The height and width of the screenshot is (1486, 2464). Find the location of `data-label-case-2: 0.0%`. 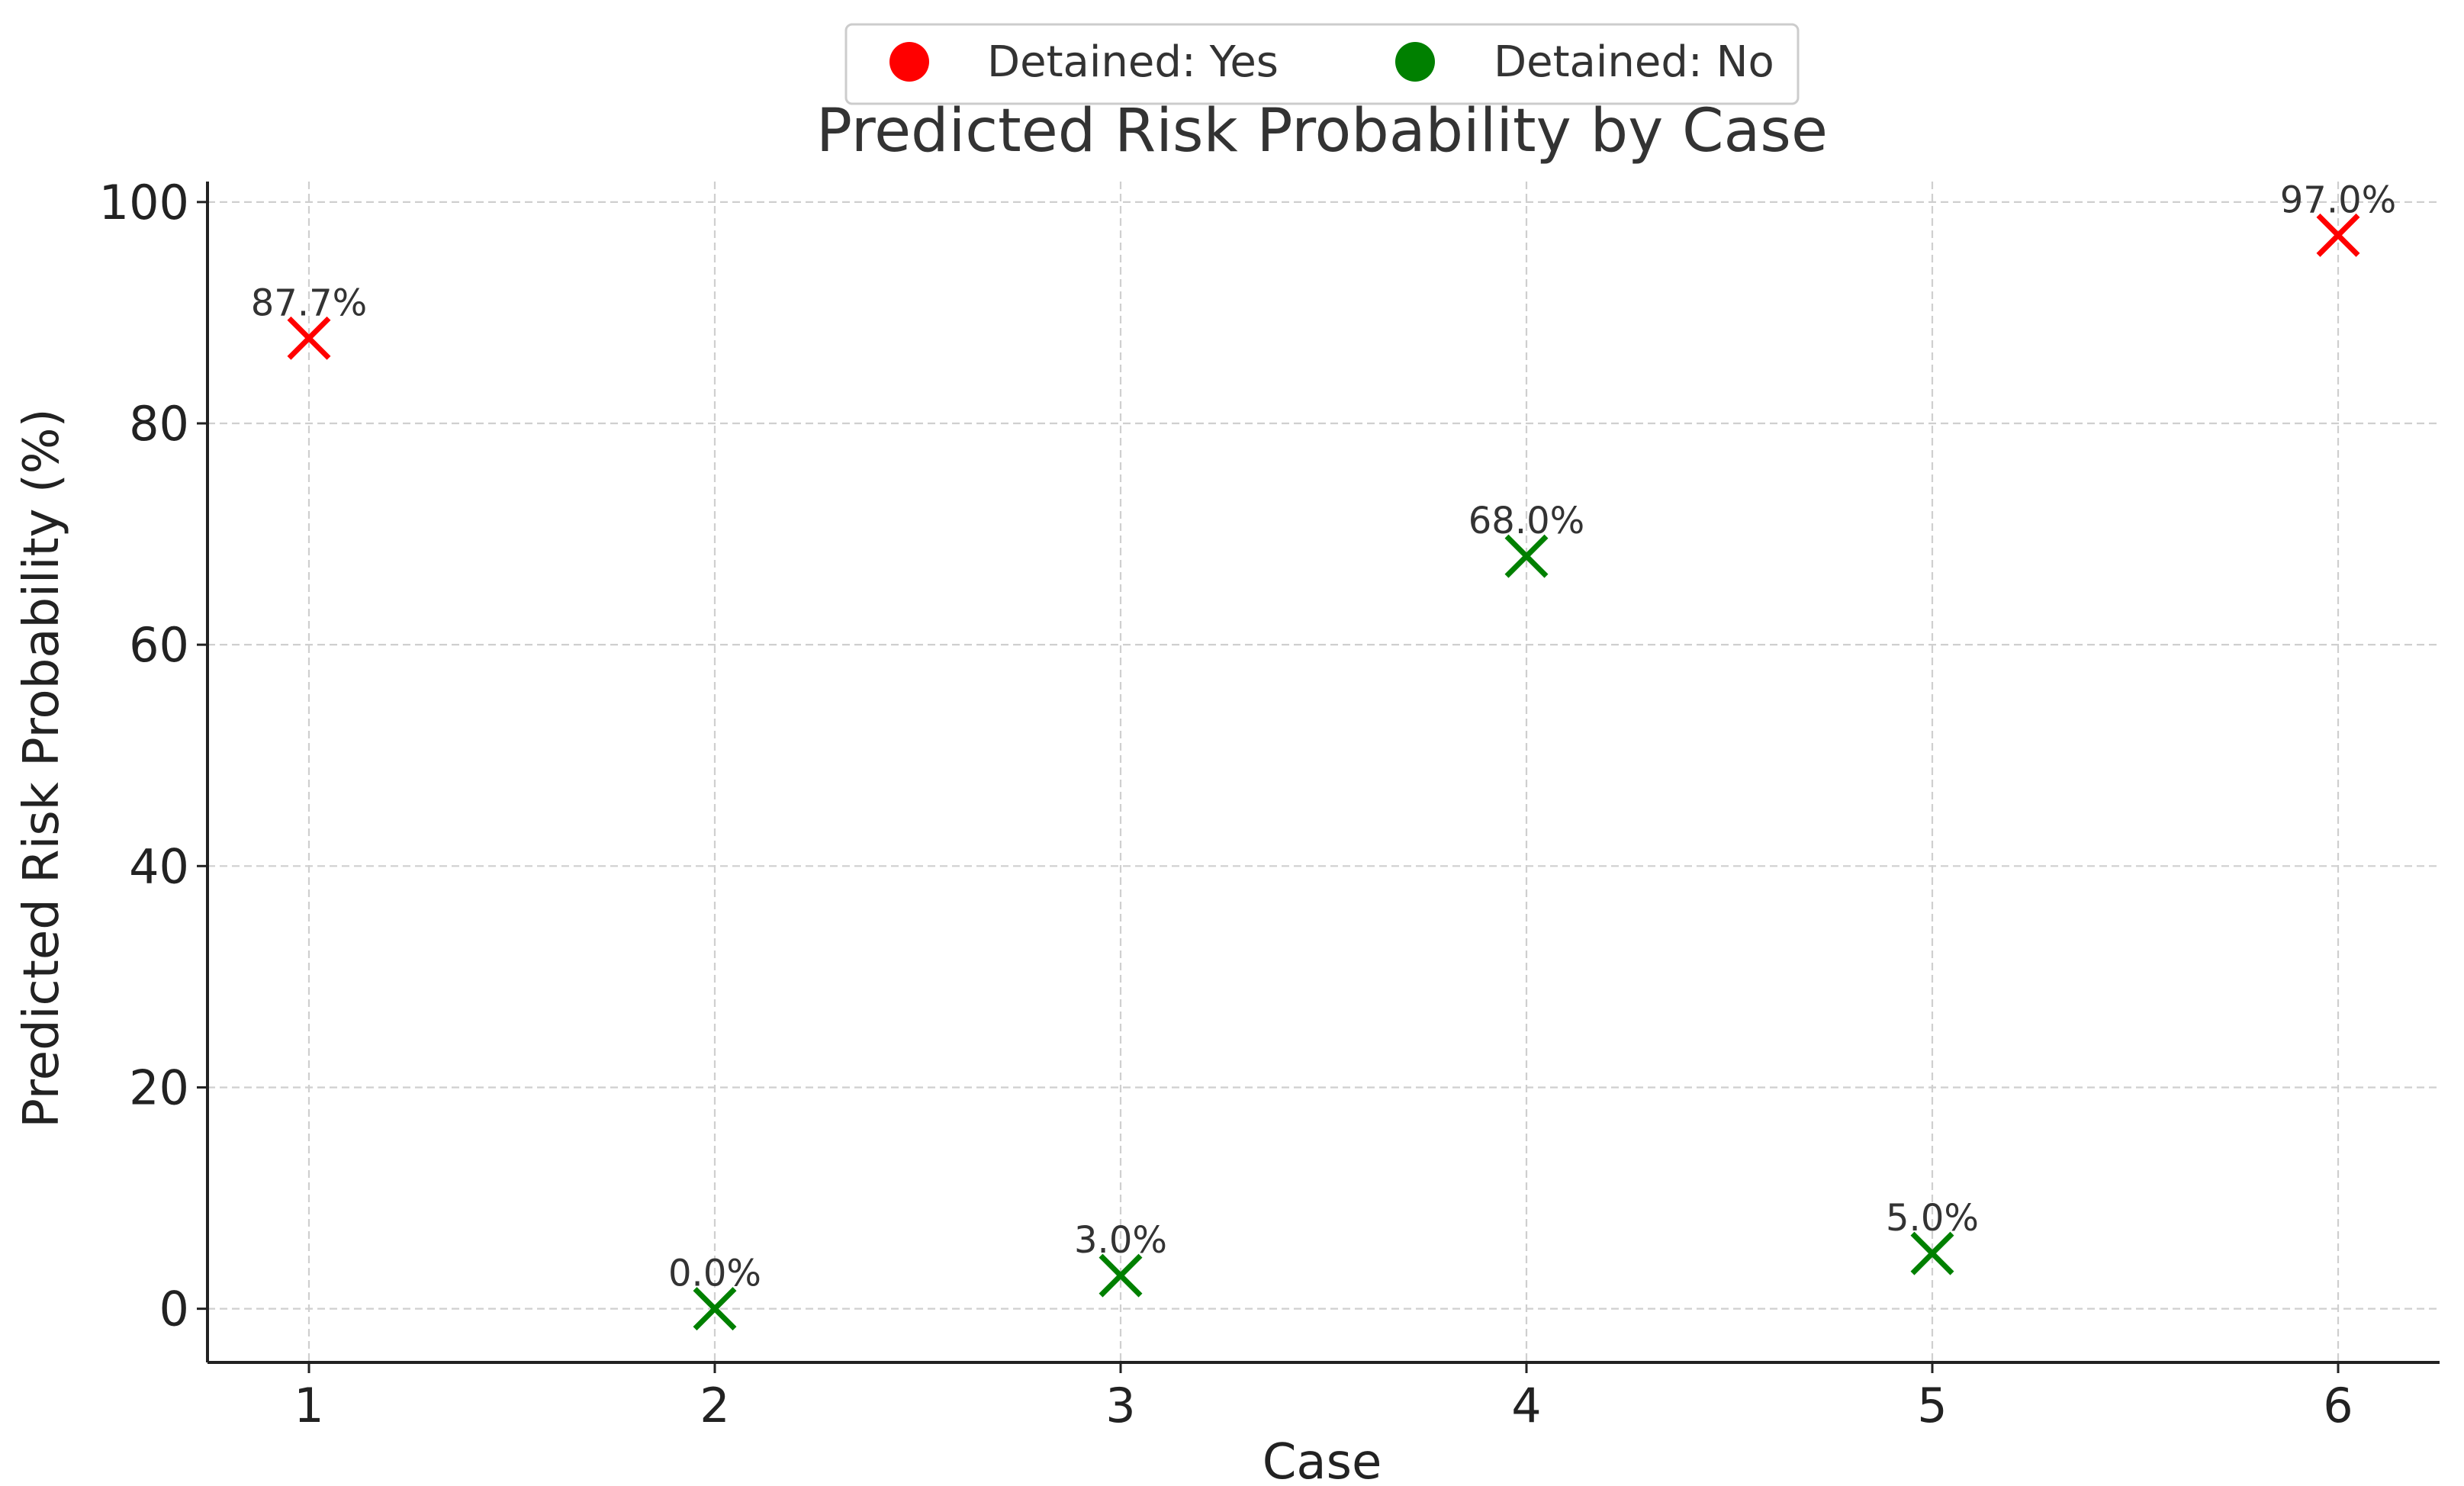

data-label-case-2: 0.0% is located at coordinates (714, 1274).